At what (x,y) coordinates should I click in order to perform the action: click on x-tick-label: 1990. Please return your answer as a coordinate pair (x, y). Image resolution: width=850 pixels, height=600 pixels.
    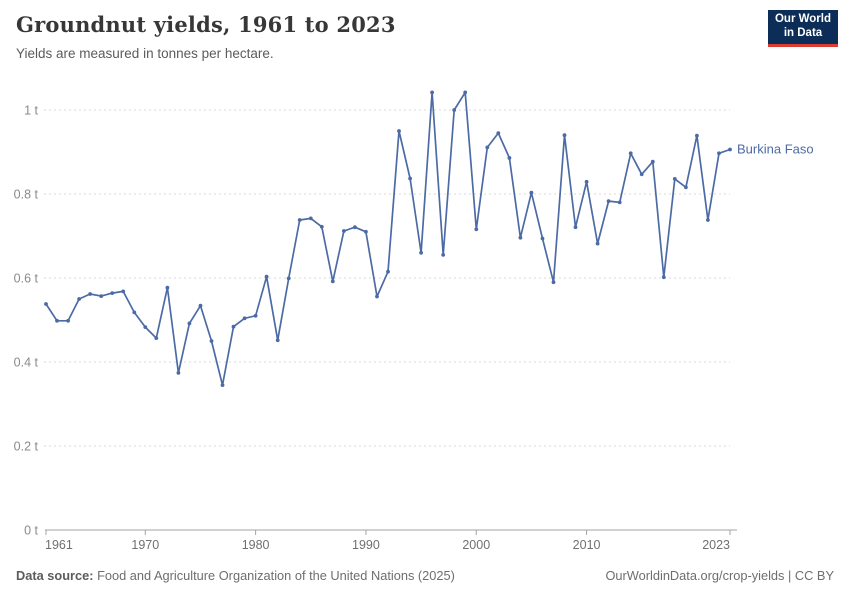
    Looking at the image, I should click on (366, 545).